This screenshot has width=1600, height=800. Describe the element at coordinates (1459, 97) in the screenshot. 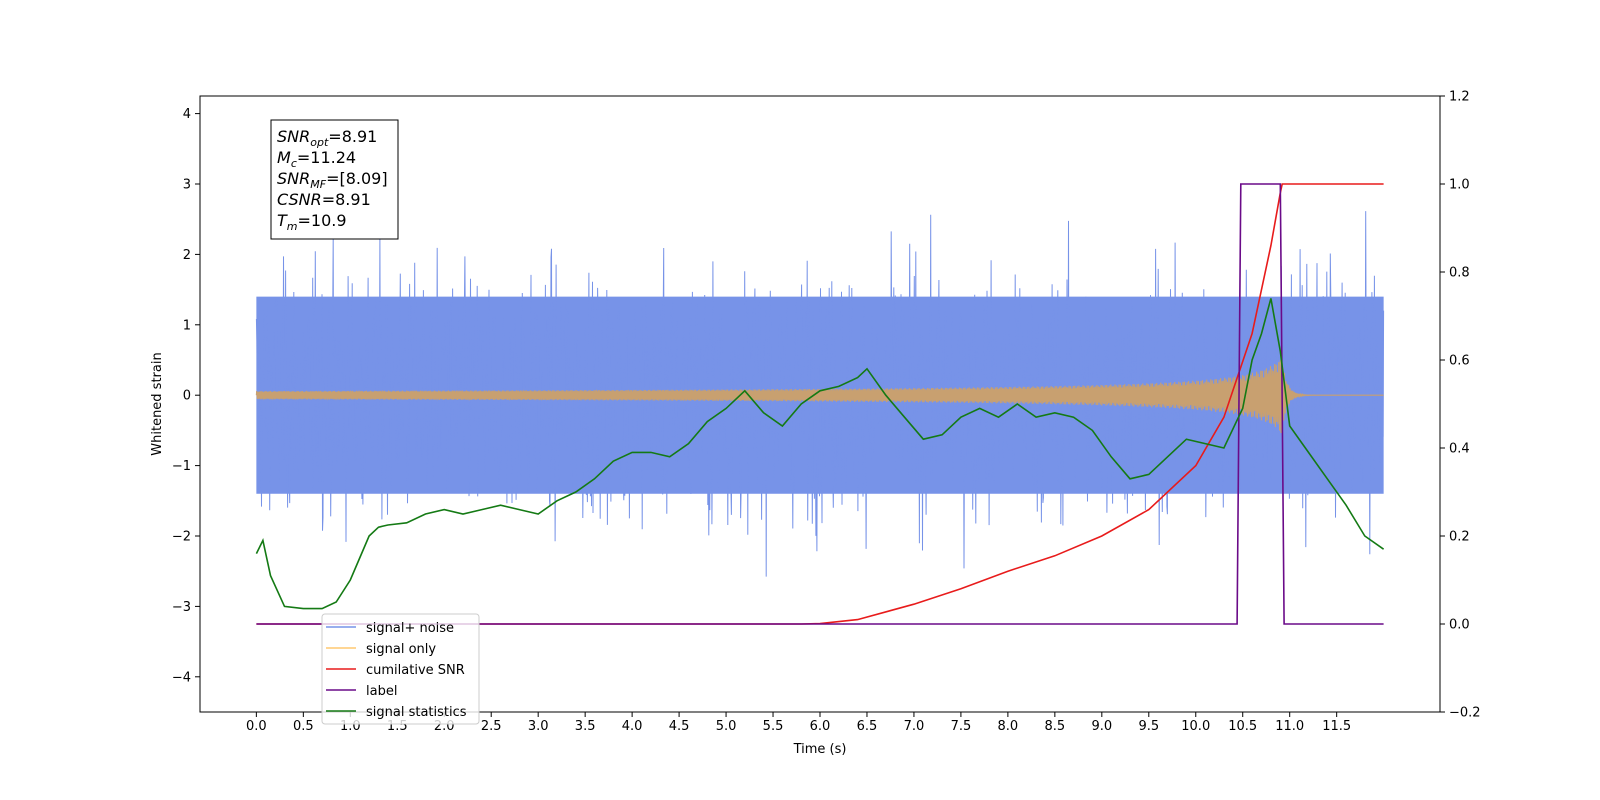

I see `y-tick-label-right: 1.2` at that location.